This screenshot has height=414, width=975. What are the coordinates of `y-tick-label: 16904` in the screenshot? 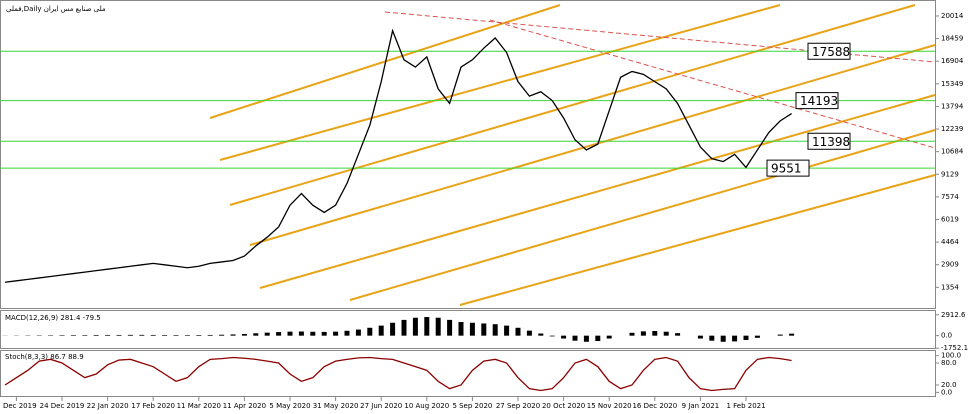 It's located at (952, 61).